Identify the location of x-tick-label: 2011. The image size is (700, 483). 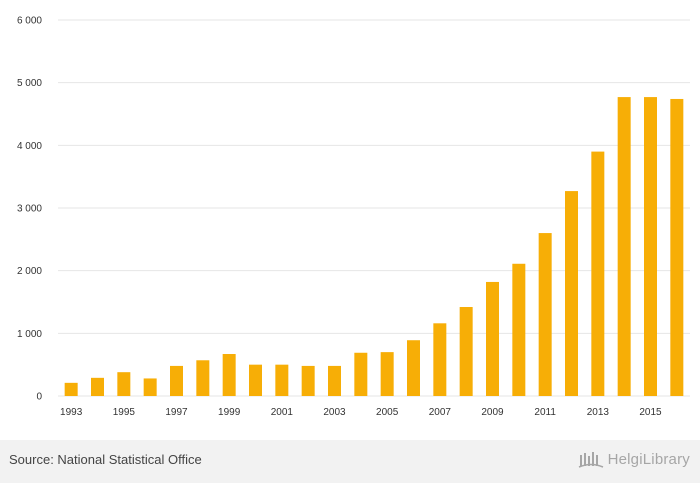
(545, 412).